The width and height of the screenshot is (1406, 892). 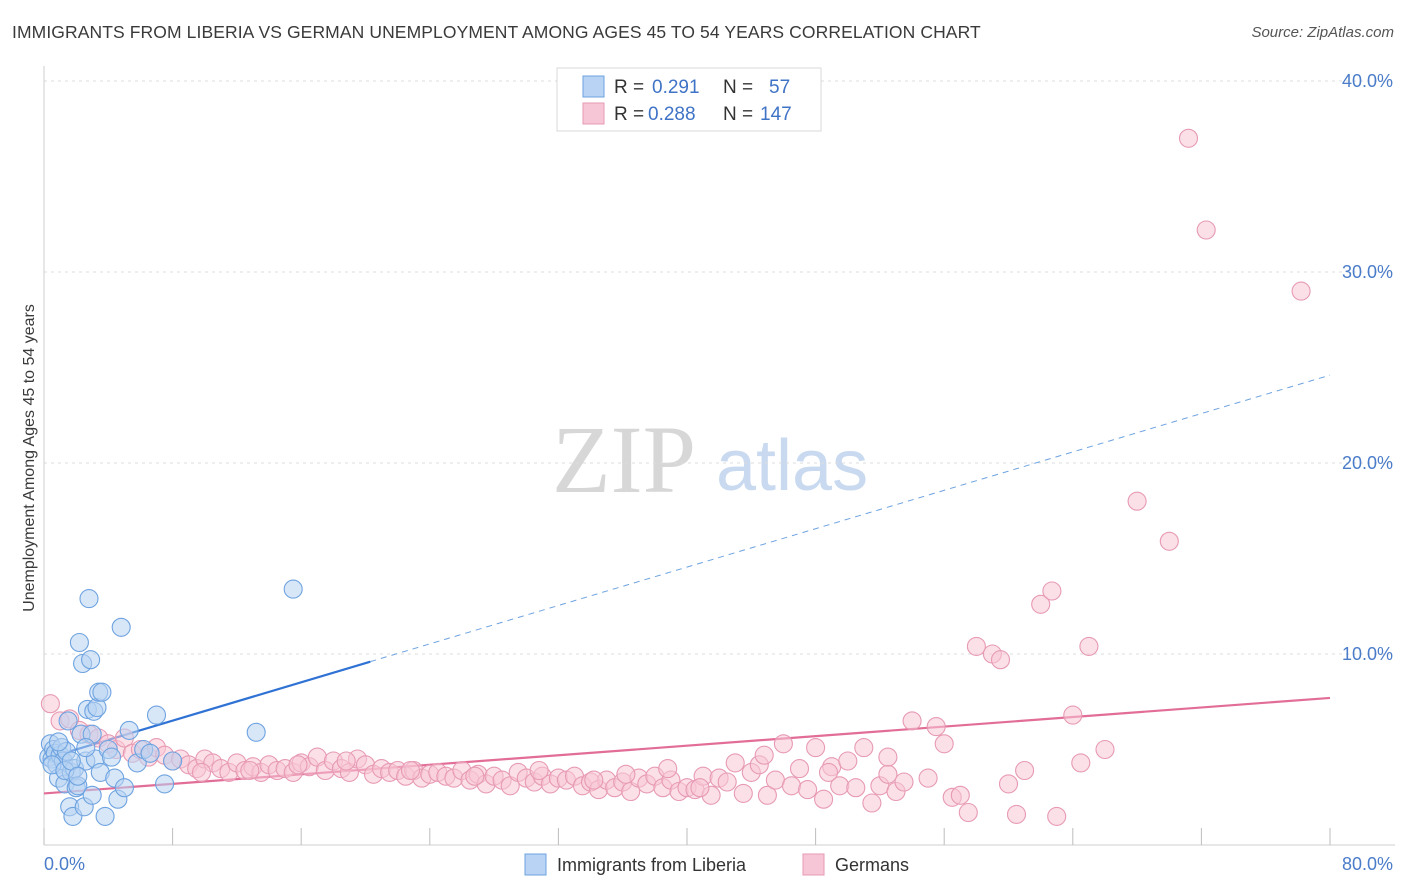 I want to click on y-axis-label: Unemployment Among Ages 45 to 54 years, so click(x=29, y=458).